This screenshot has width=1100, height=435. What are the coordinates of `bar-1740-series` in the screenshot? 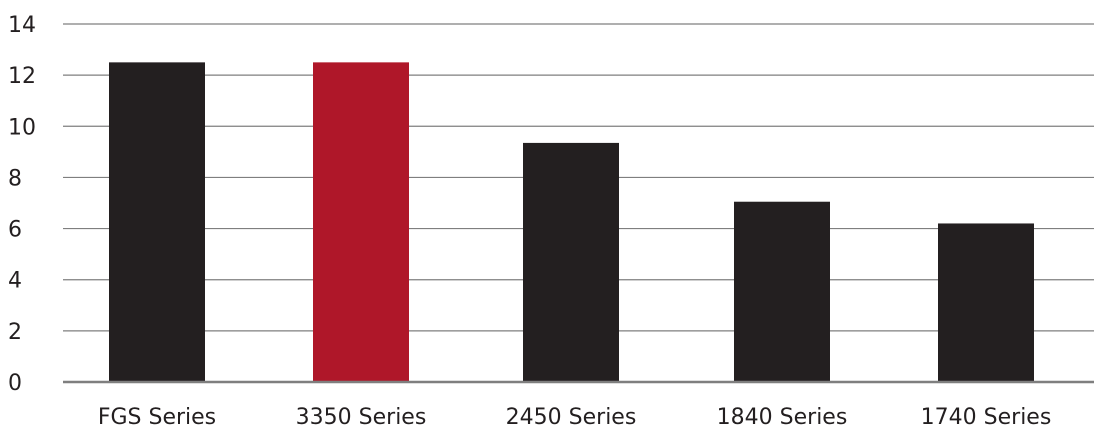 It's located at (986, 302).